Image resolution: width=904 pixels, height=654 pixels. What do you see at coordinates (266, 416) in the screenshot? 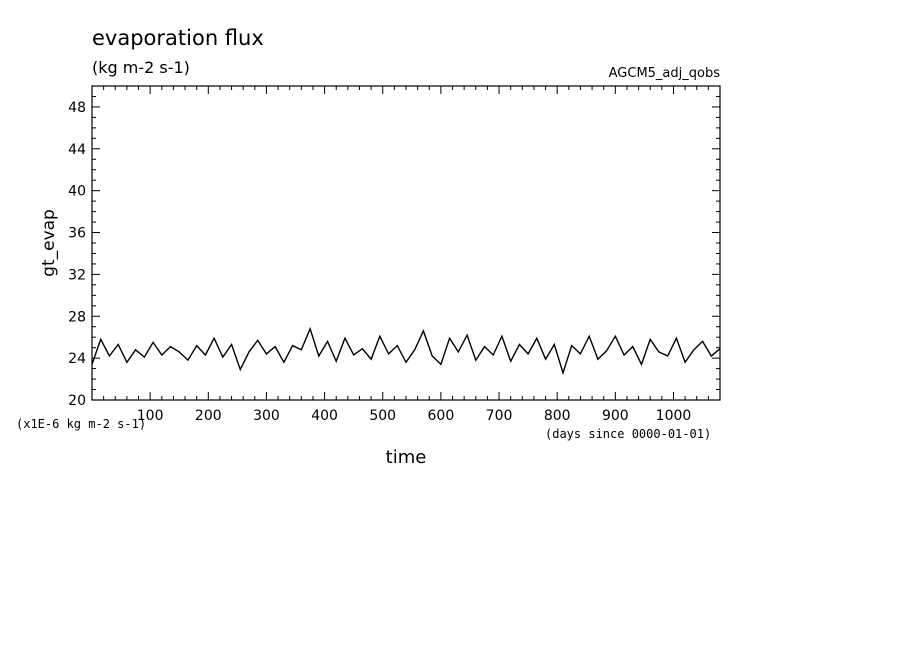
I see `x-tick-label: 300` at bounding box center [266, 416].